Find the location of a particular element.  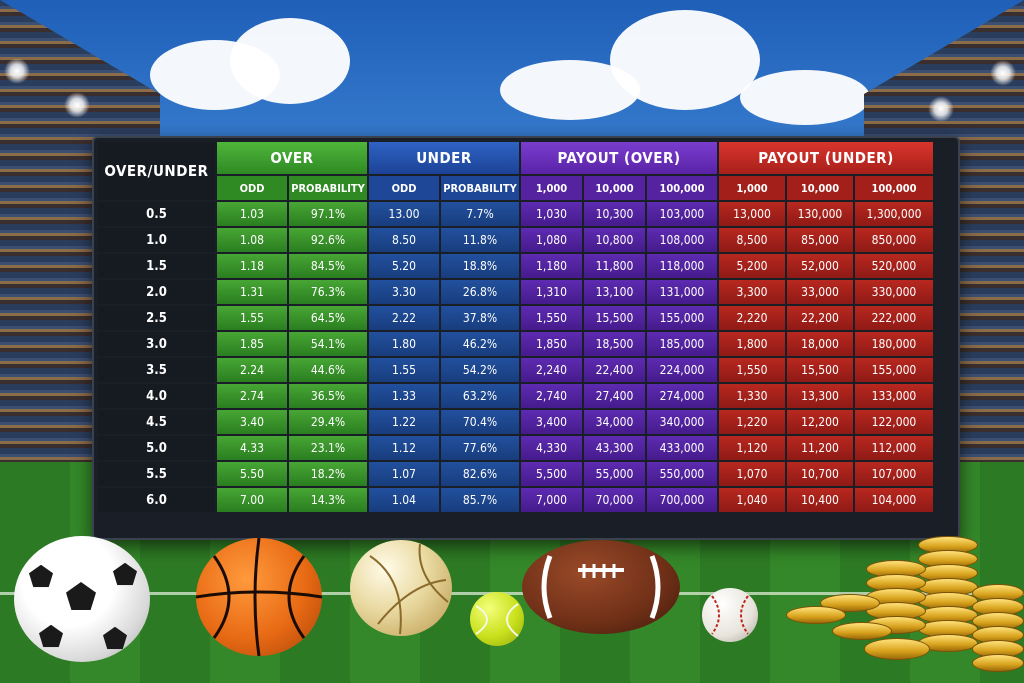

cell-payout-under-10000: 11,200 is located at coordinates (820, 448).